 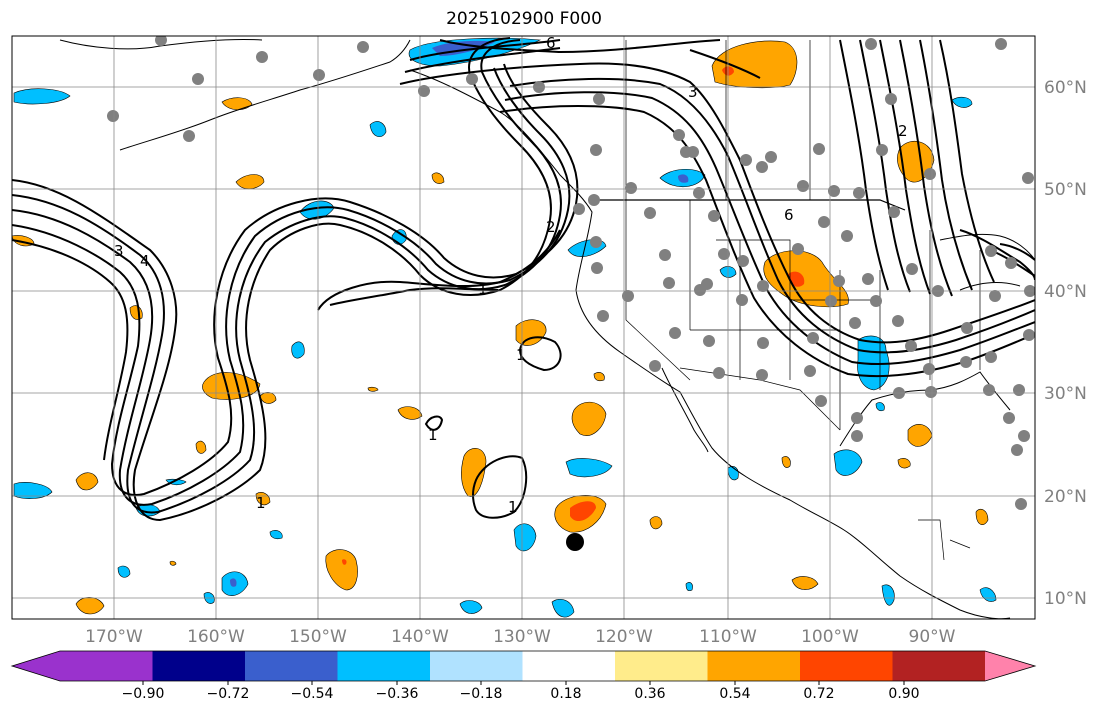 I want to click on colorbar-tick-label: 0.72, so click(x=818, y=694).